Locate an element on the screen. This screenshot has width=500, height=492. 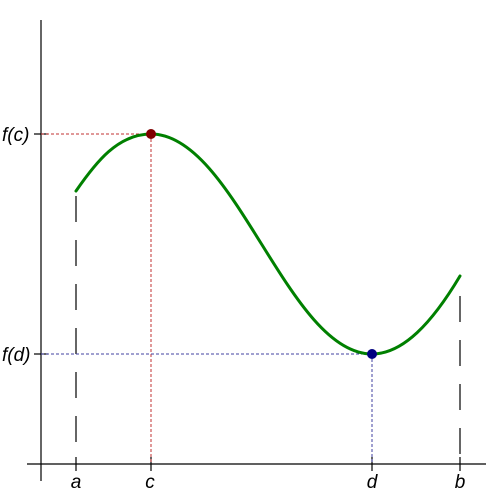
minimum-point is located at coordinates (372, 354).